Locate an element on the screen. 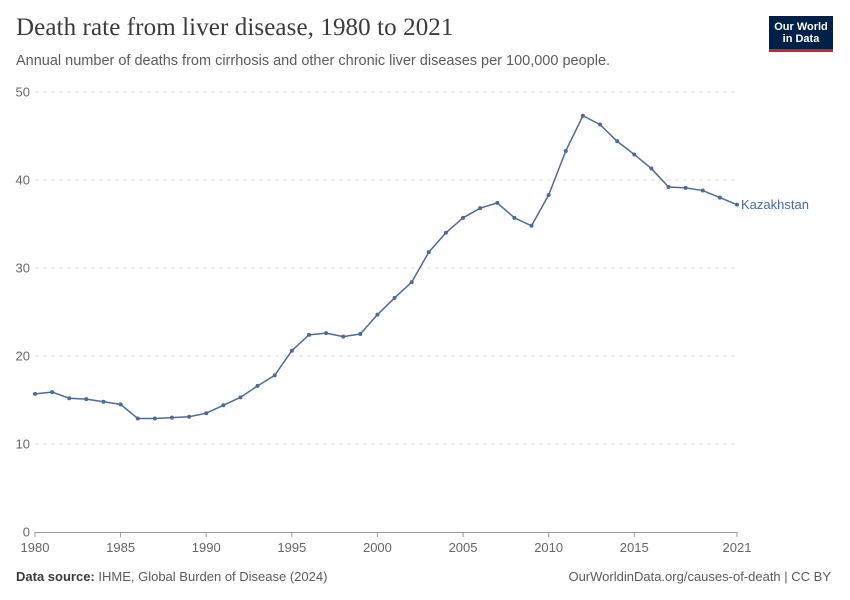 The width and height of the screenshot is (850, 600). owid-logo: Our World in Data is located at coordinates (801, 34).